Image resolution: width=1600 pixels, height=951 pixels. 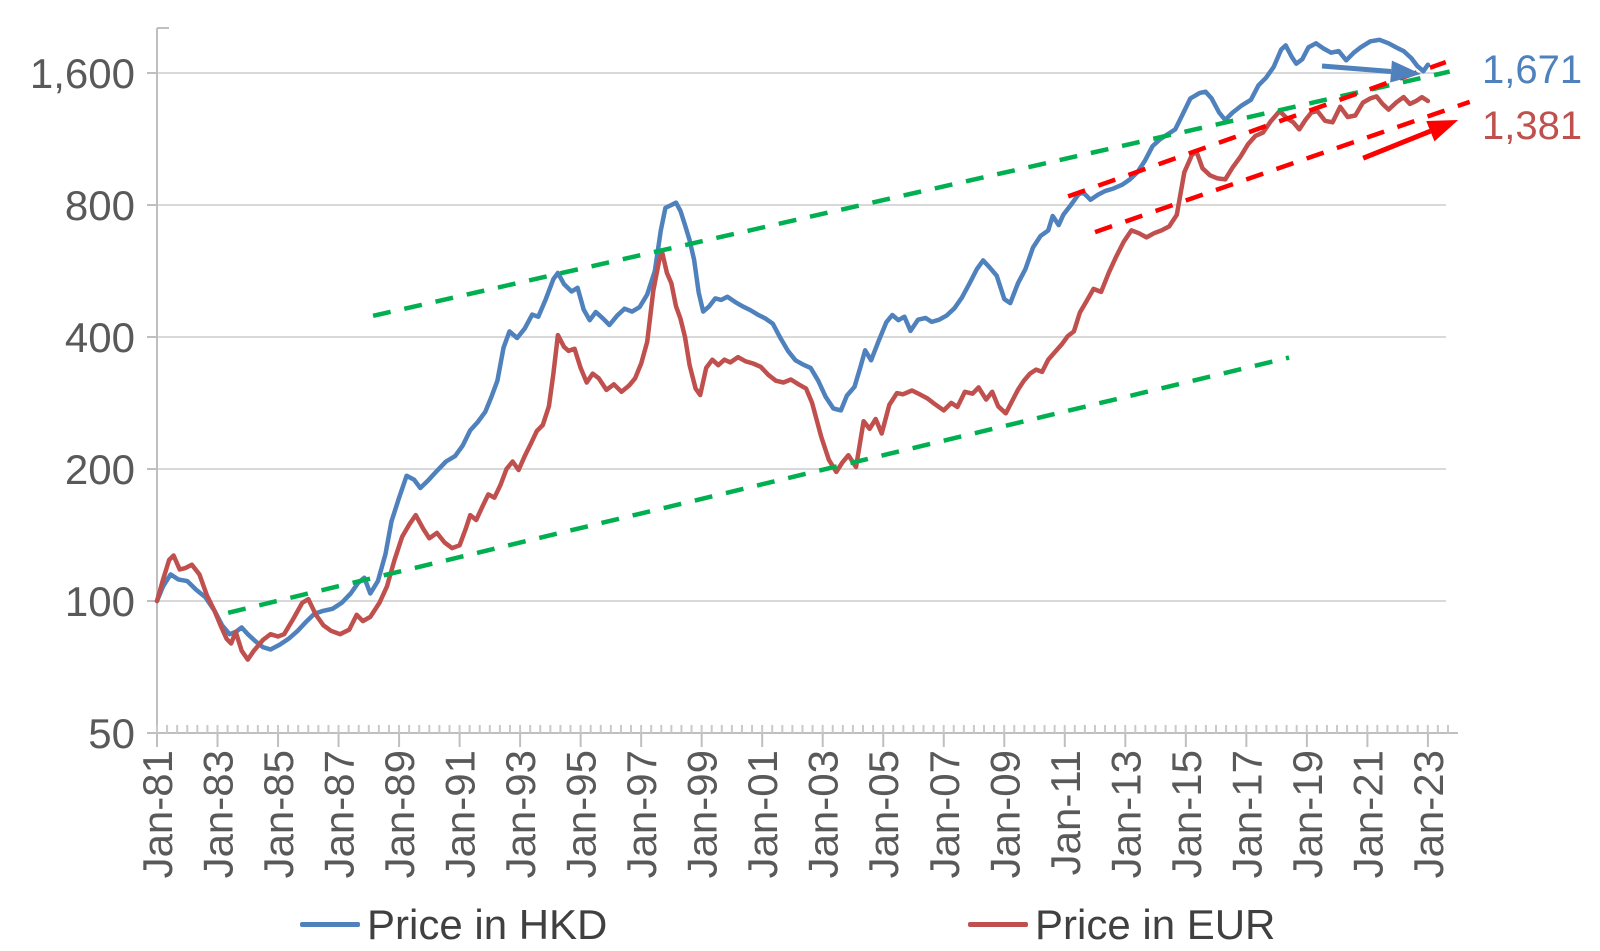 I want to click on y-axis-label: 200, so click(x=100, y=469).